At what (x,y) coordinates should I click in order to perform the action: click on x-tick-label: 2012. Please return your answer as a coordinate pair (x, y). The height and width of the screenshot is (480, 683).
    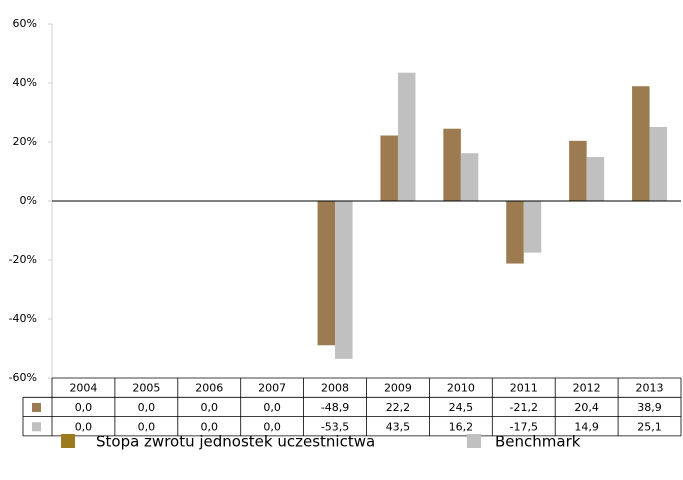
    Looking at the image, I should click on (587, 388).